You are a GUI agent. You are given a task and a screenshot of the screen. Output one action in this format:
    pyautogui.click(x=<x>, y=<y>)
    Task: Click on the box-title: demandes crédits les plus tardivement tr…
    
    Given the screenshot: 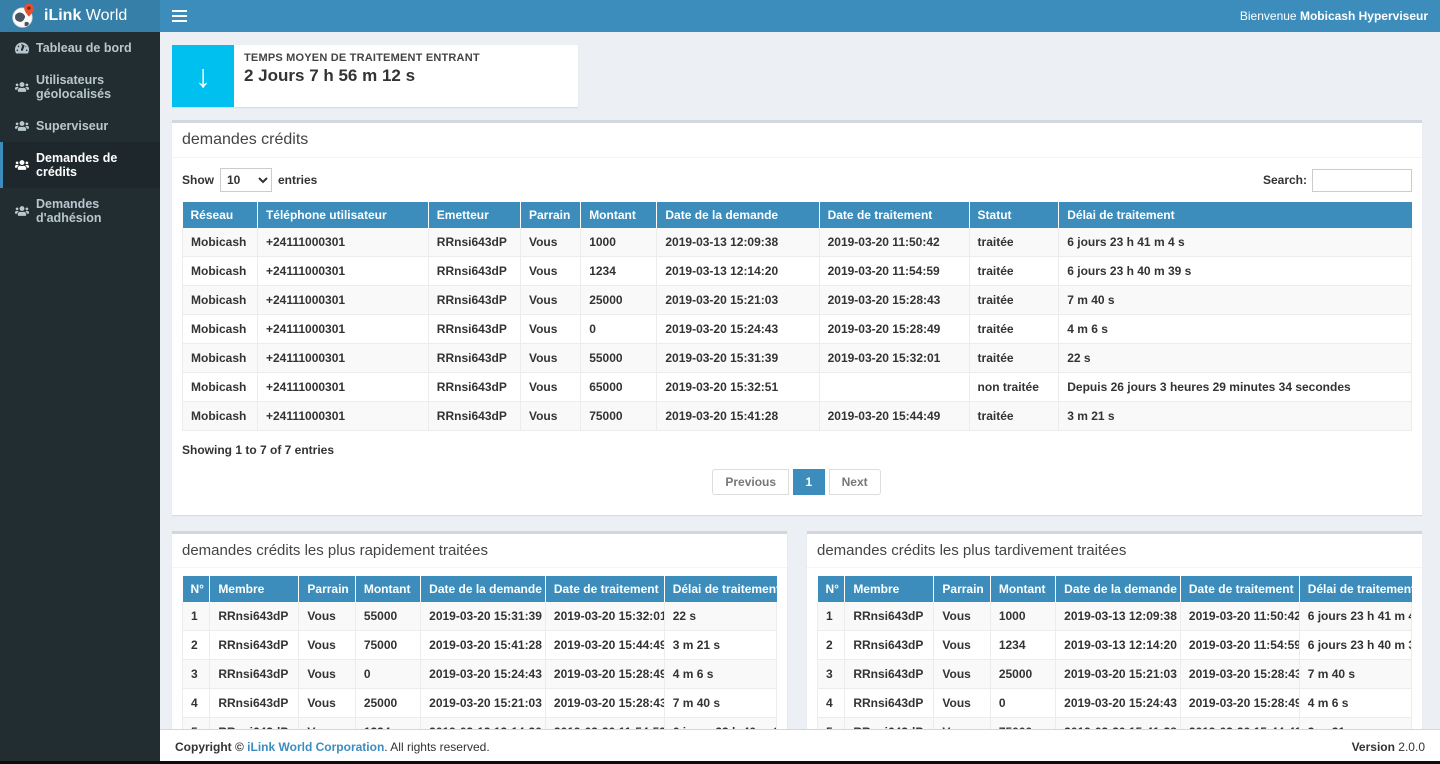 What is the action you would take?
    pyautogui.click(x=1114, y=551)
    